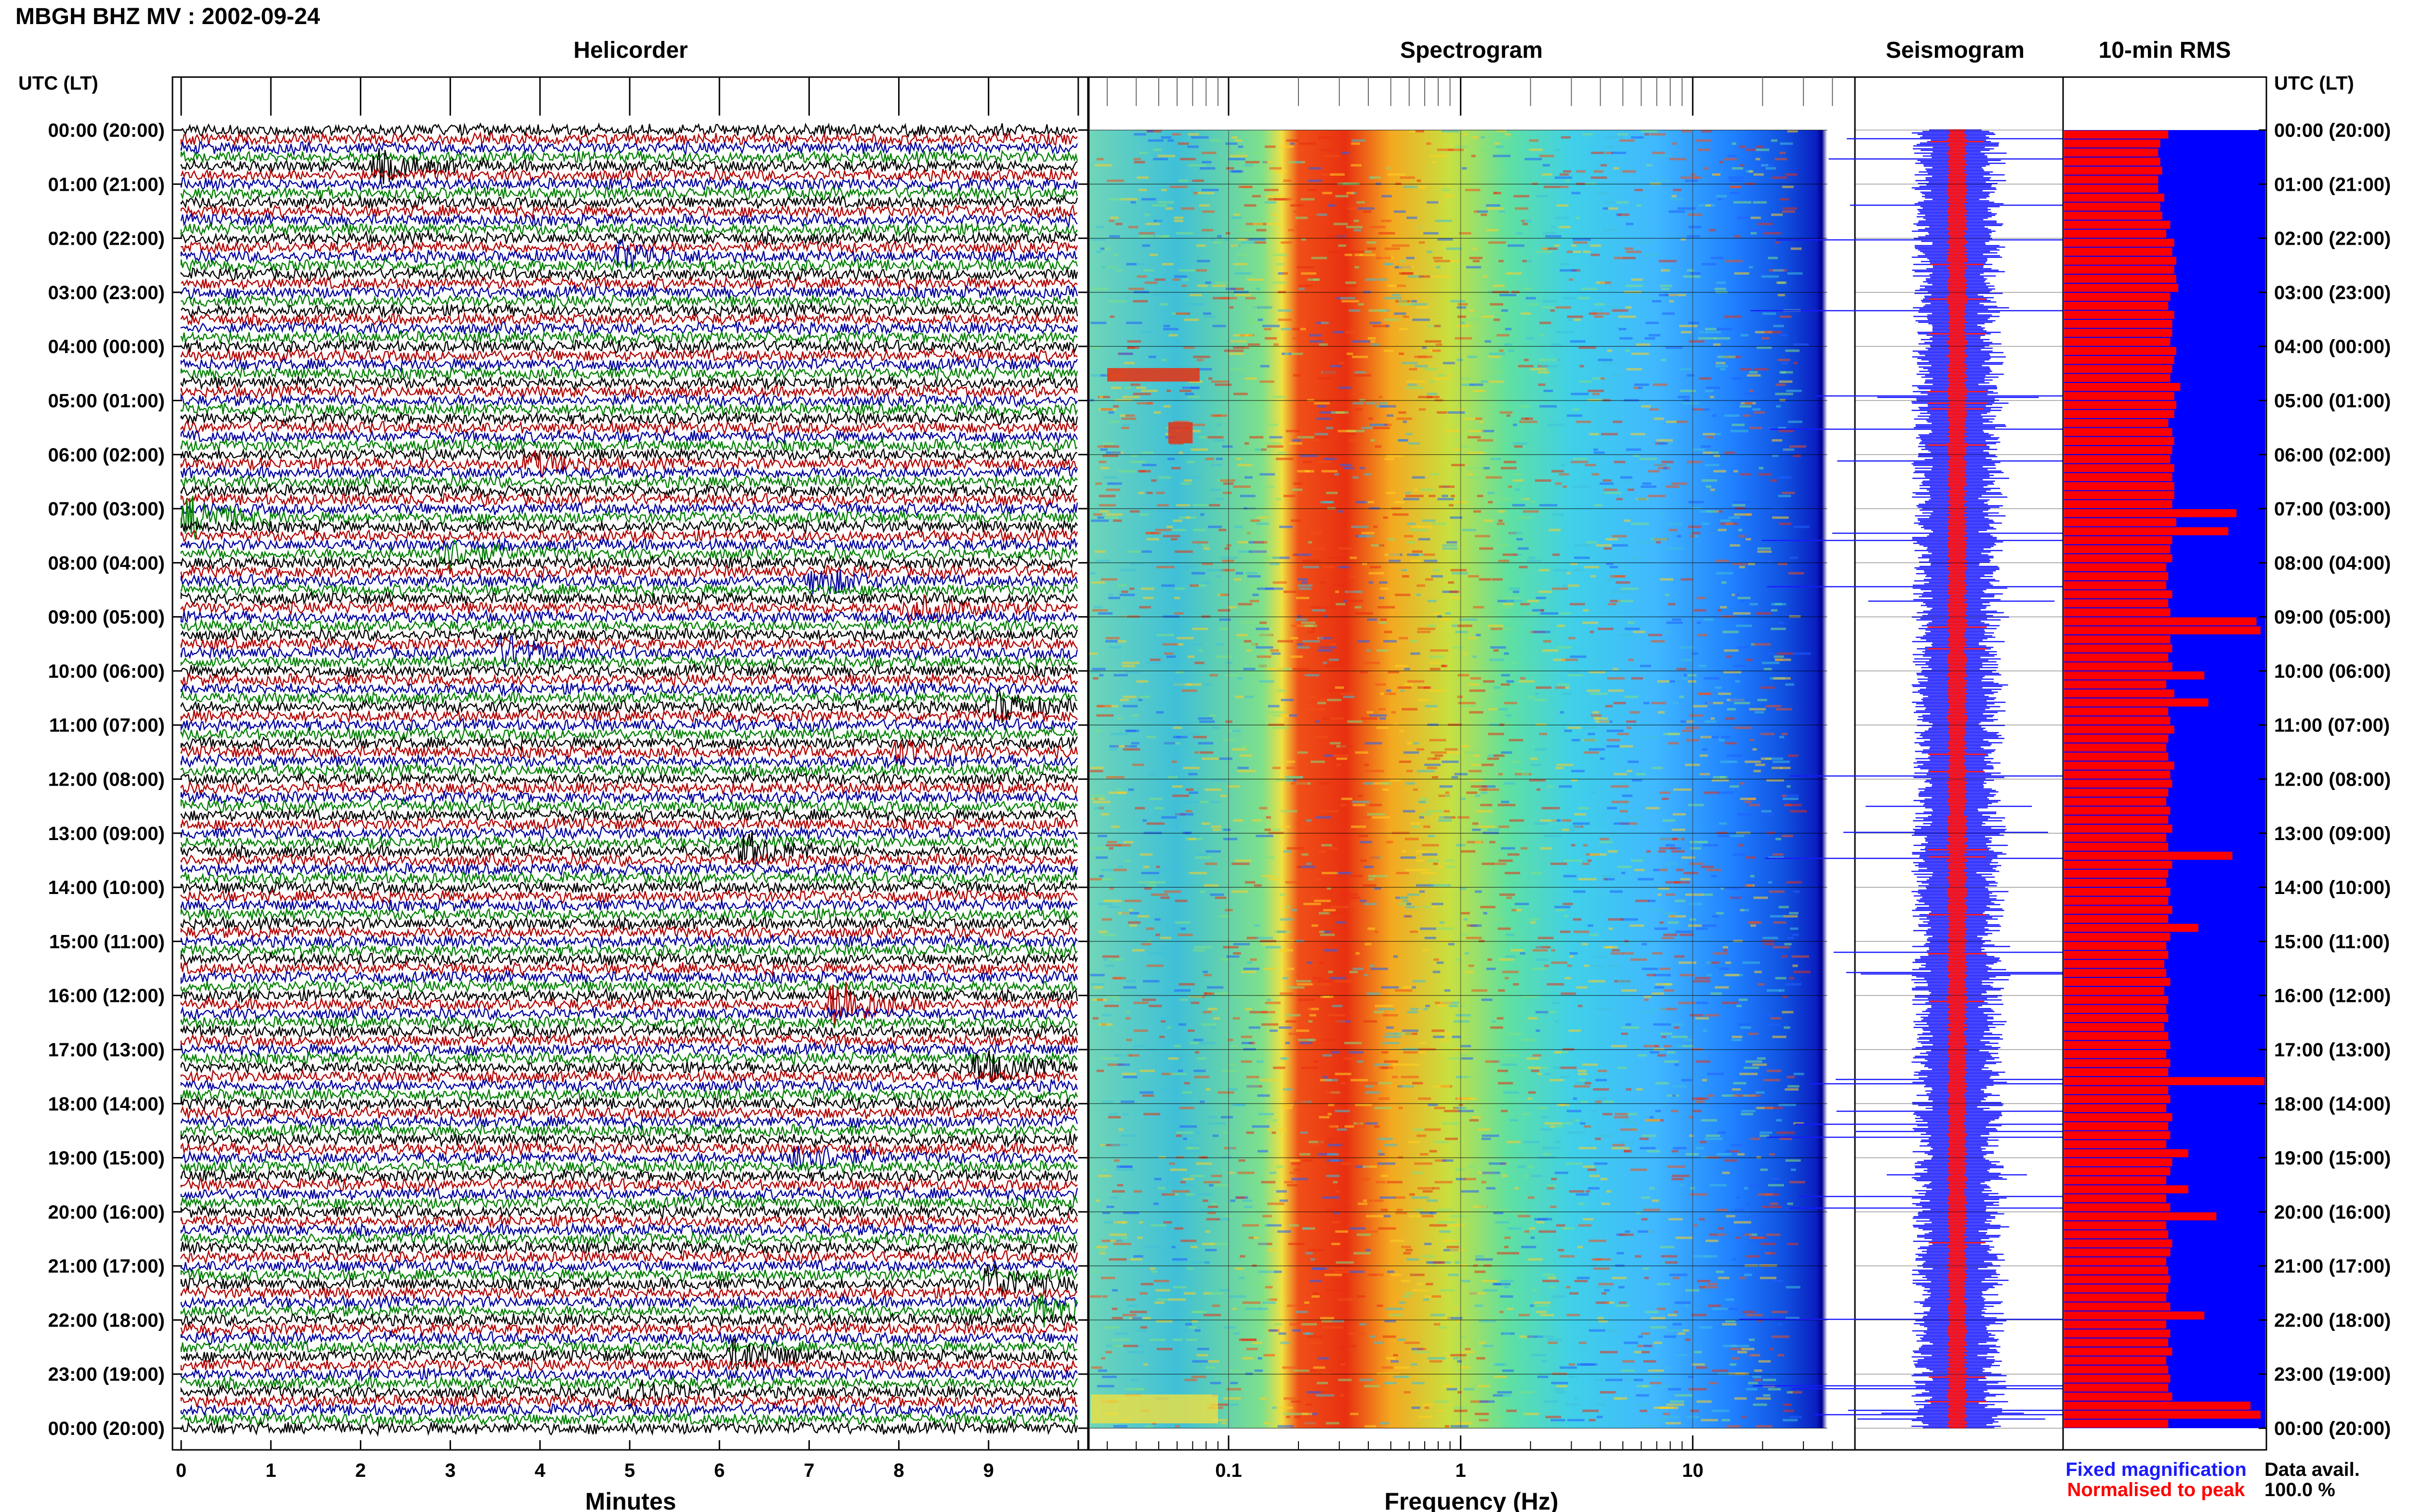 The image size is (2409, 1512). I want to click on time-label: 23:00 (19:00), so click(106, 1374).